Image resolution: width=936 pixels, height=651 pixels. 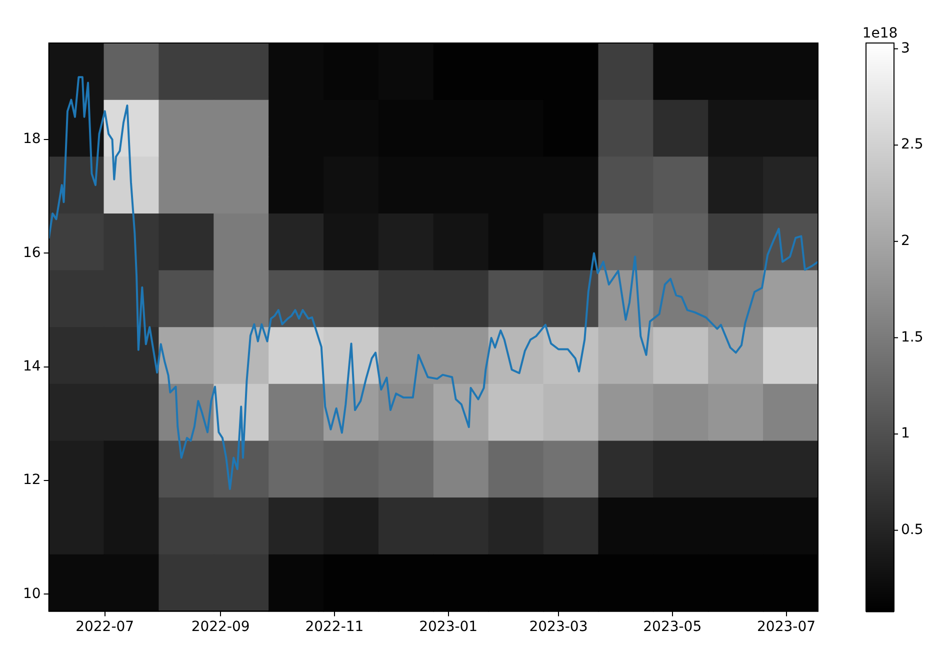 What do you see at coordinates (448, 627) in the screenshot?
I see `x-tick-label: 2023-01` at bounding box center [448, 627].